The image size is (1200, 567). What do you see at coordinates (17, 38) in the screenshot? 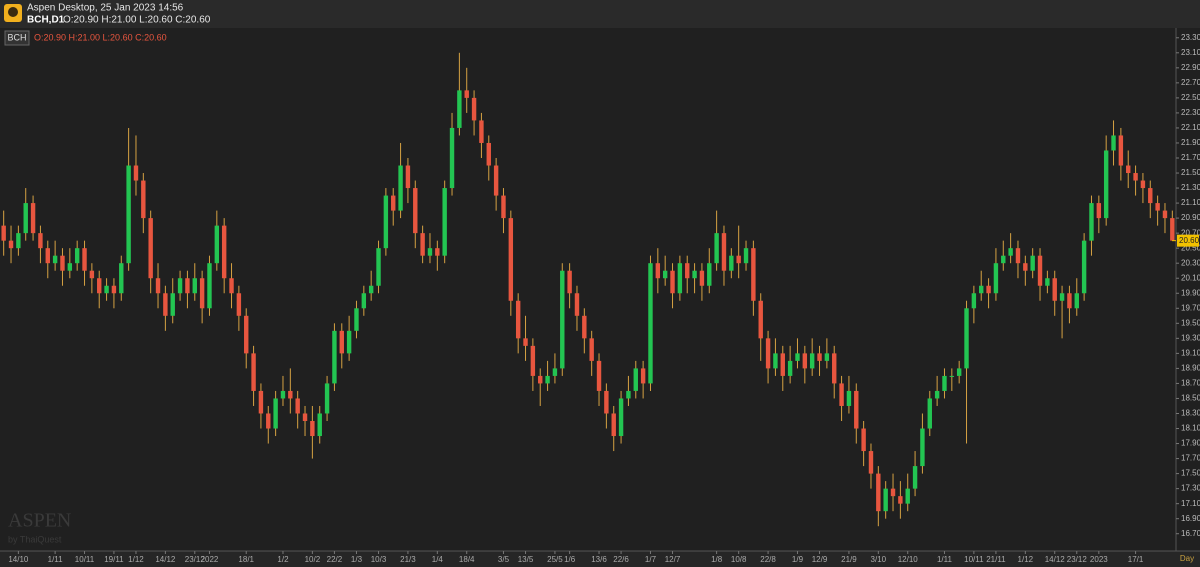
I see `legend-box` at bounding box center [17, 38].